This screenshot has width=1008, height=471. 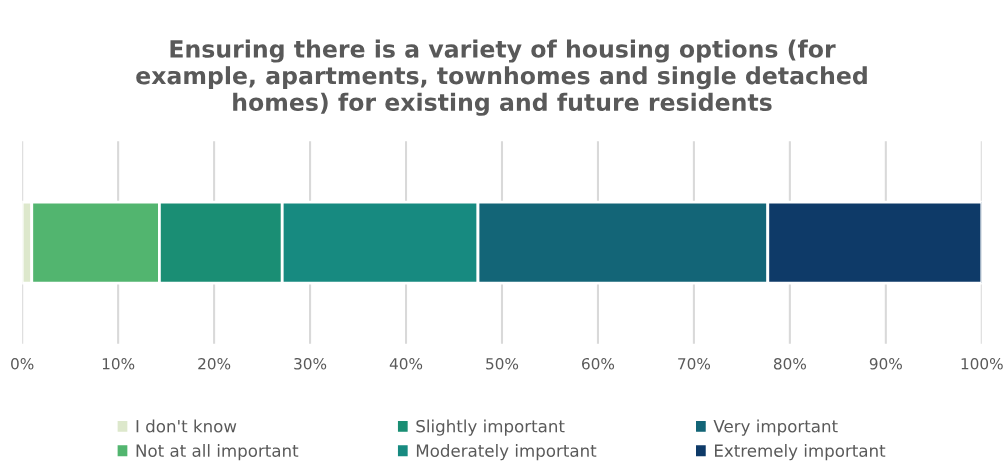 I want to click on x-tick-label: 40%, so click(x=406, y=363).